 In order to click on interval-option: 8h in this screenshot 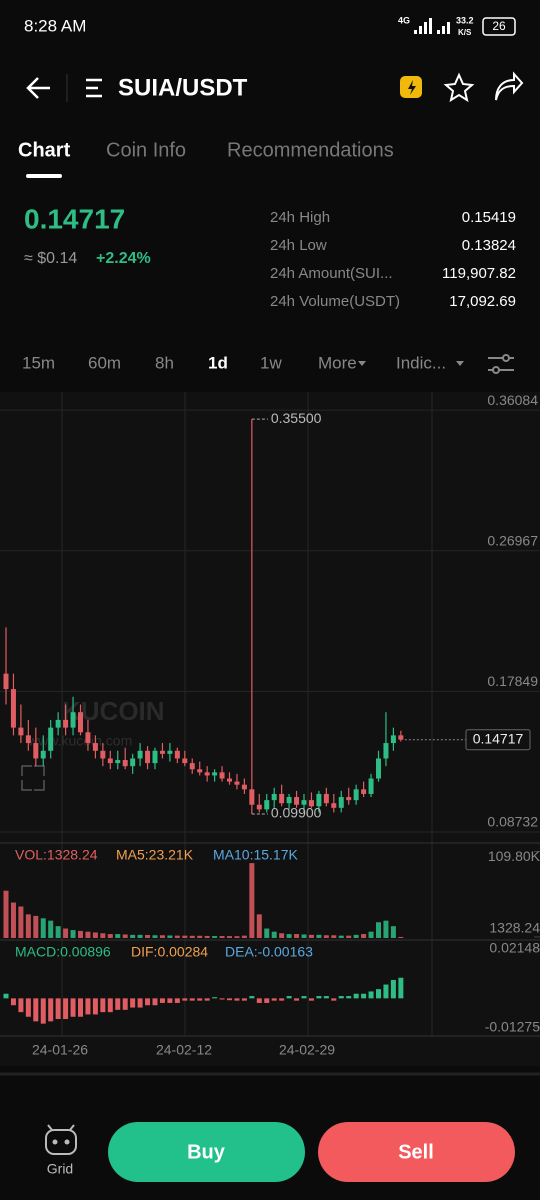, I will do `click(164, 362)`.